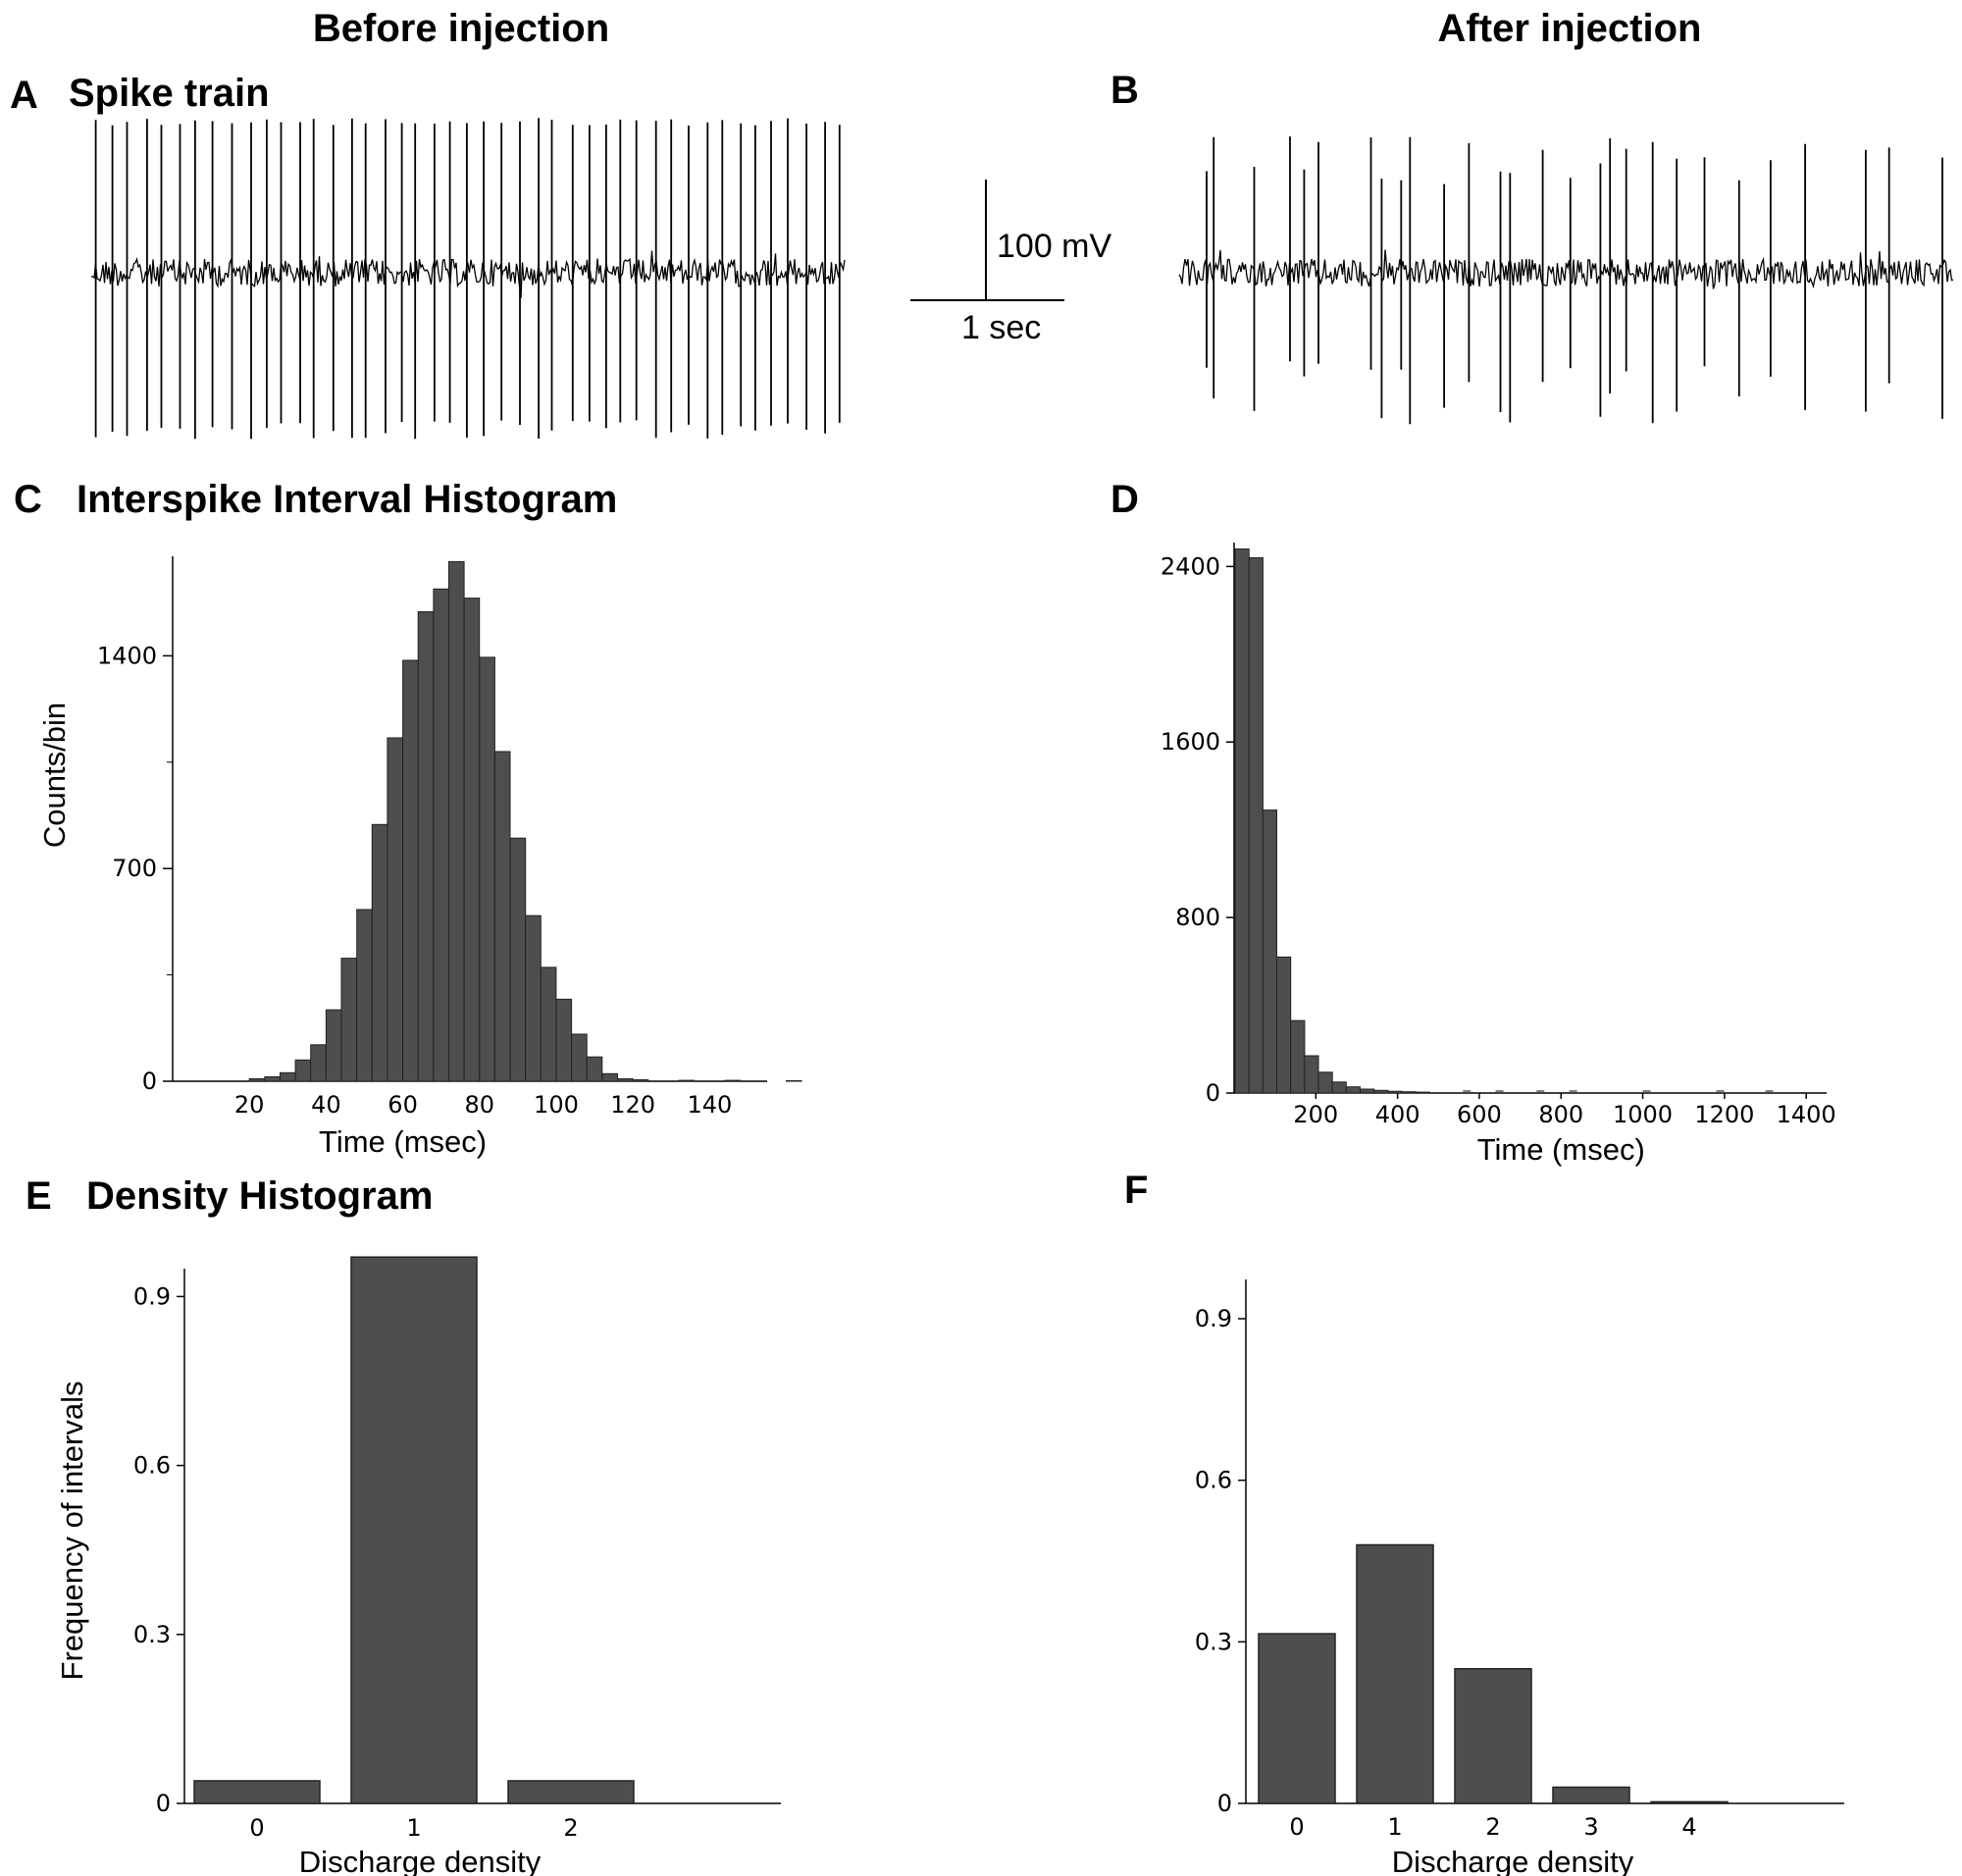  What do you see at coordinates (556, 1105) in the screenshot?
I see `x-tick-label: 100` at bounding box center [556, 1105].